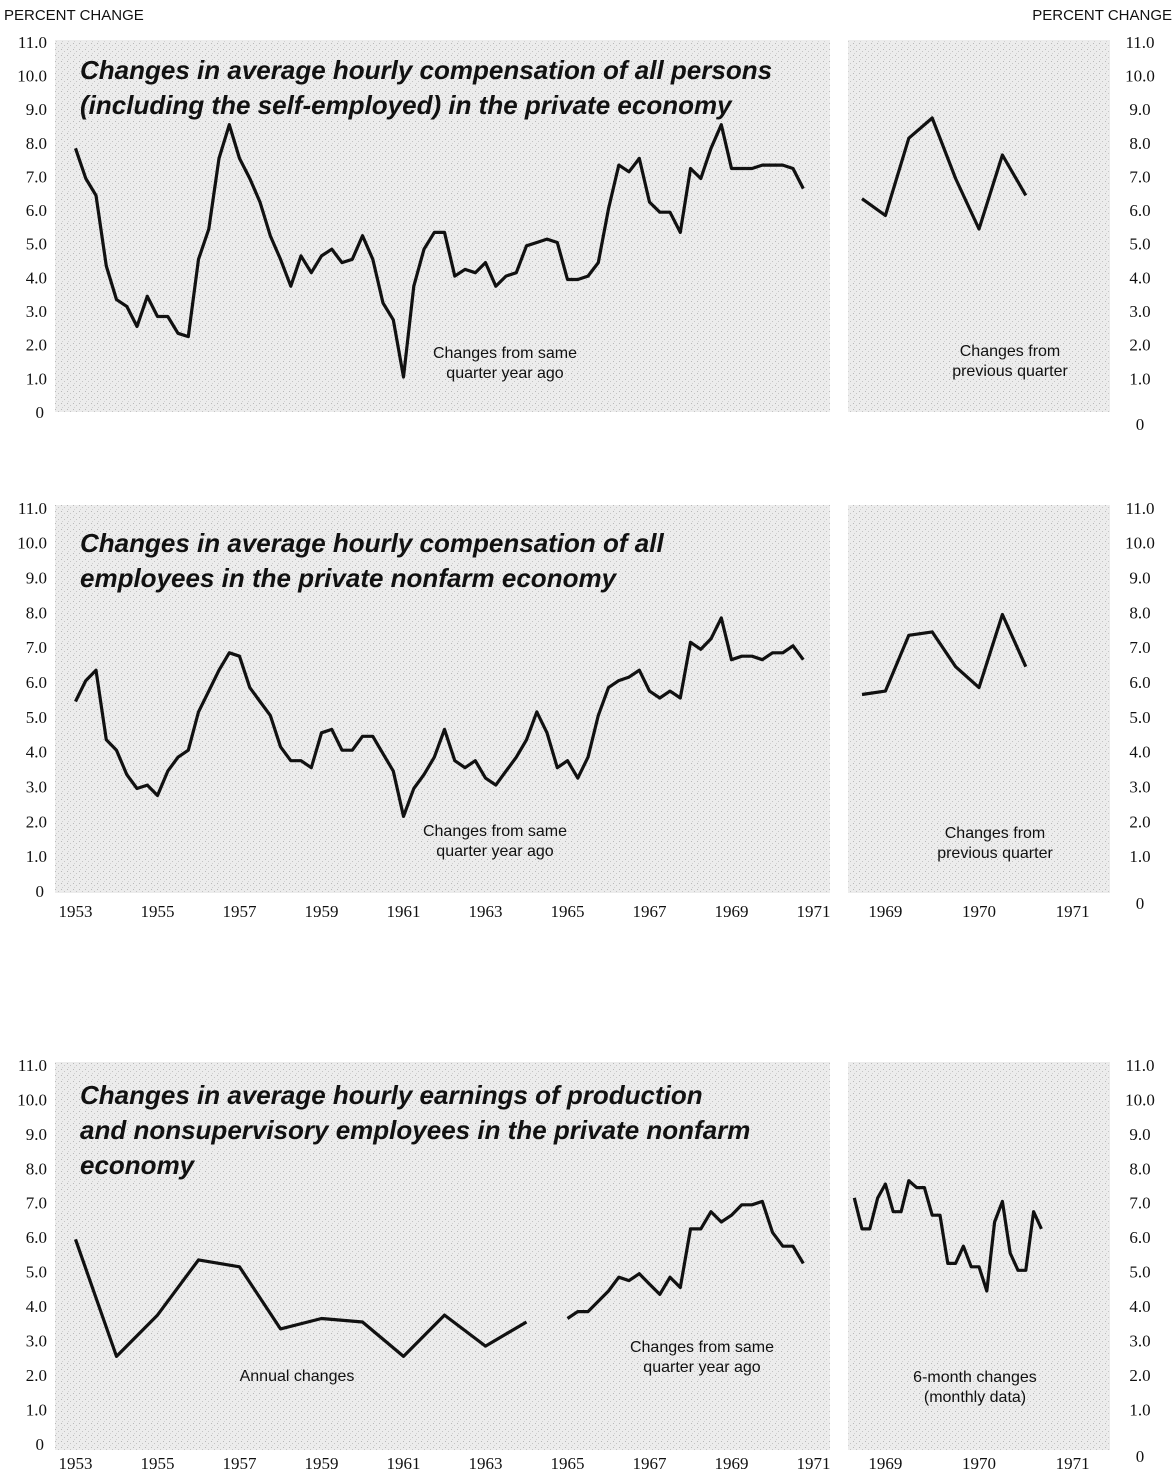 The image size is (1176, 1475). Describe the element at coordinates (568, 1463) in the screenshot. I see `x-tick-label: 1965` at that location.